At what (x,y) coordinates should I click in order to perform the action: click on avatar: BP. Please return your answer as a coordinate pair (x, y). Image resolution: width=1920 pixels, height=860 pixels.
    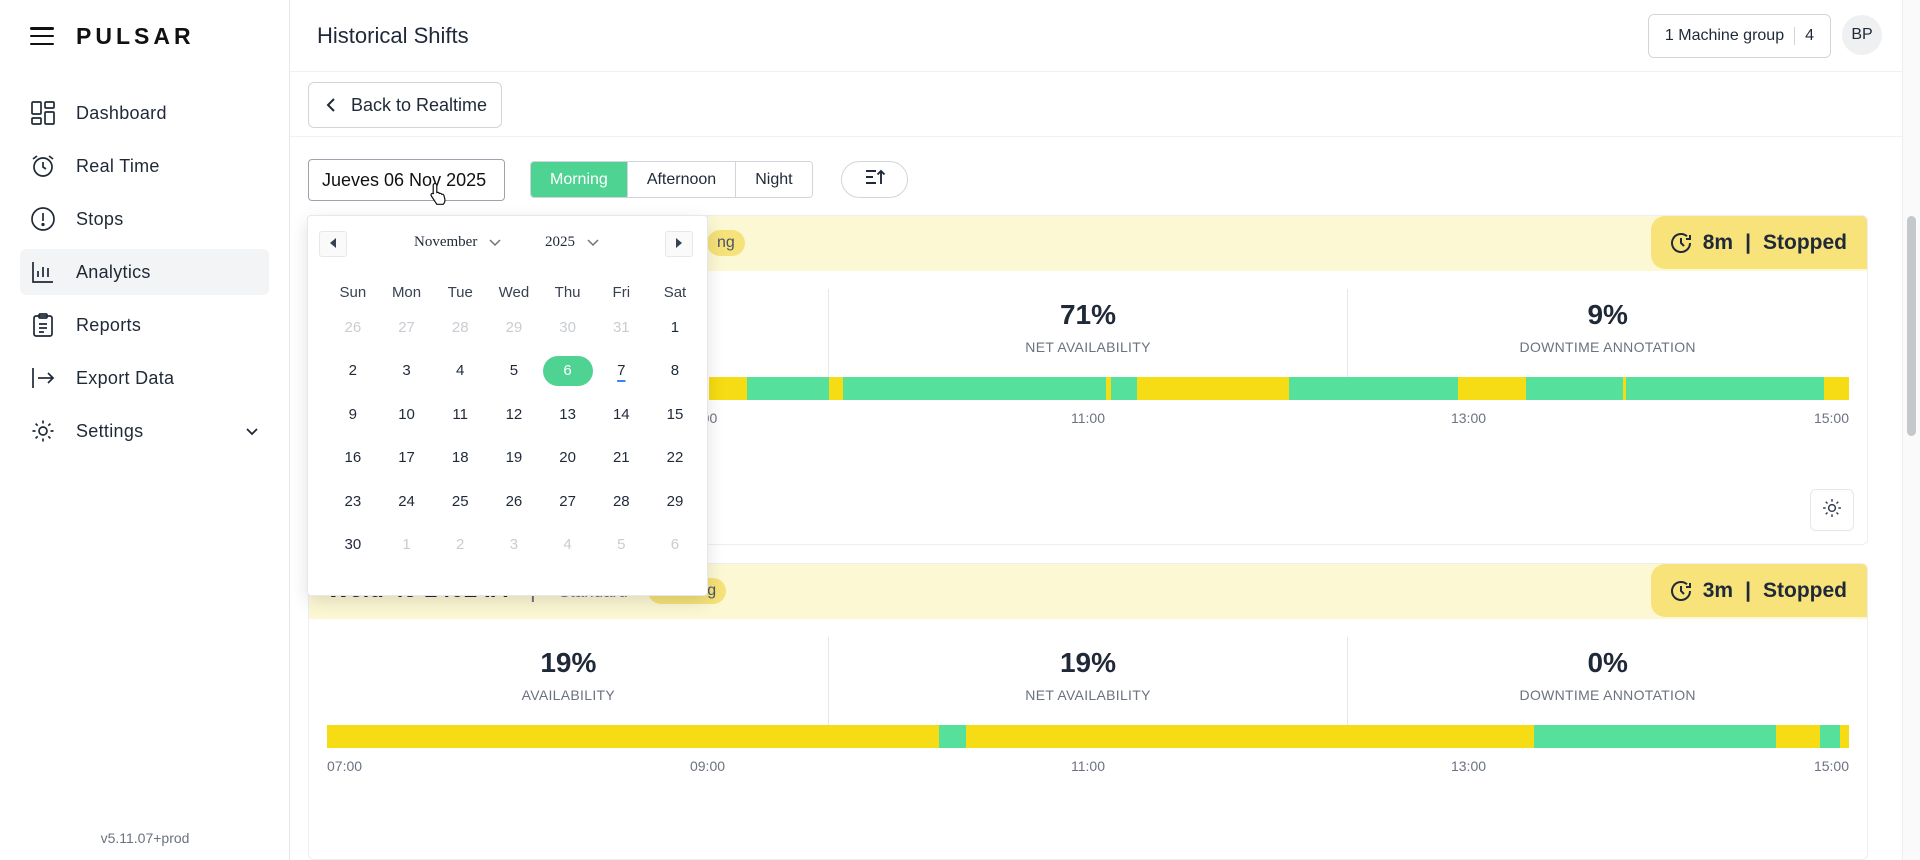
    Looking at the image, I should click on (1862, 35).